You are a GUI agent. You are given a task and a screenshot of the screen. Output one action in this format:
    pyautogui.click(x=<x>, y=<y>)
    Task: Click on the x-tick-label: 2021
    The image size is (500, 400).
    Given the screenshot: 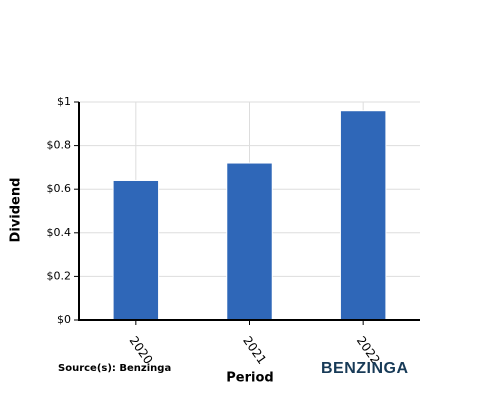 What is the action you would take?
    pyautogui.click(x=254, y=350)
    